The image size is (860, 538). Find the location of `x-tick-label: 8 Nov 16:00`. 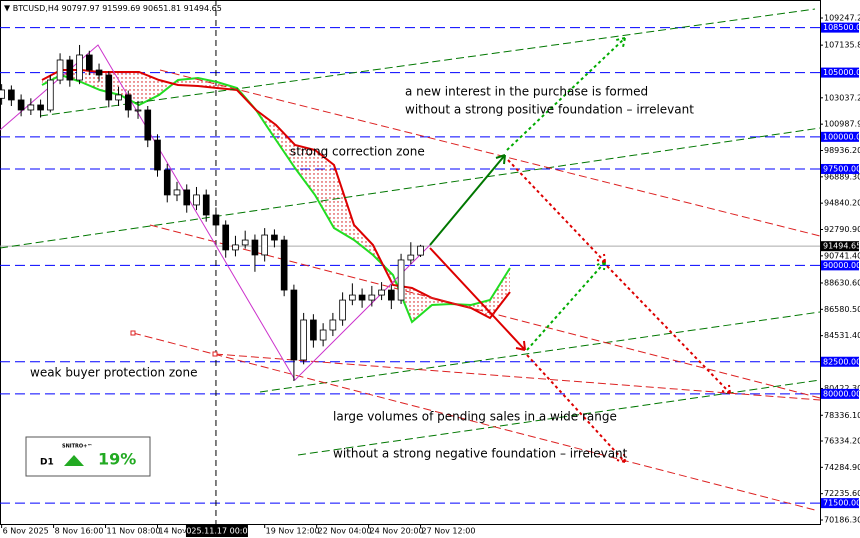

x-tick-label: 8 Nov 16:00 is located at coordinates (79, 531).